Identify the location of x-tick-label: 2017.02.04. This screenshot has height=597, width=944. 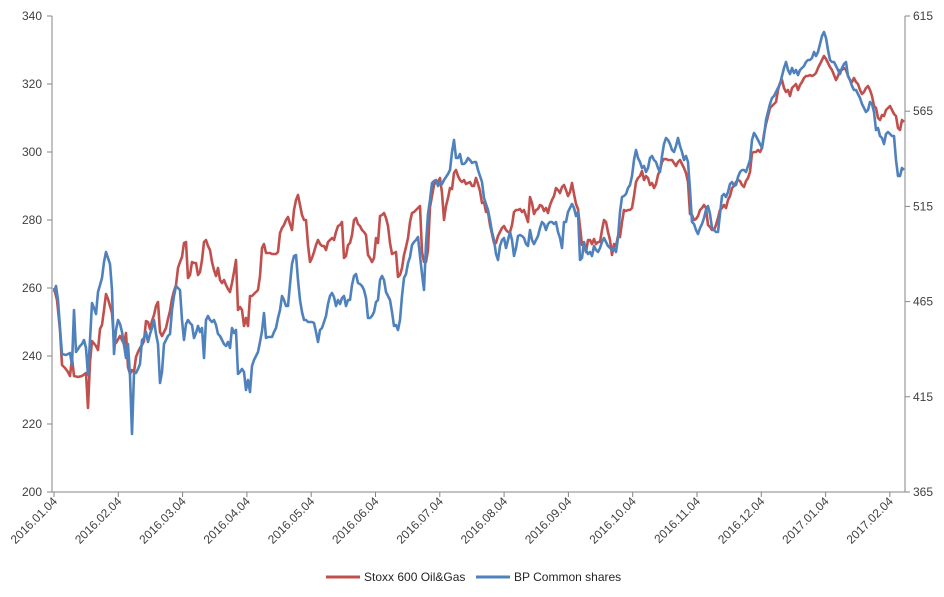
(870, 520).